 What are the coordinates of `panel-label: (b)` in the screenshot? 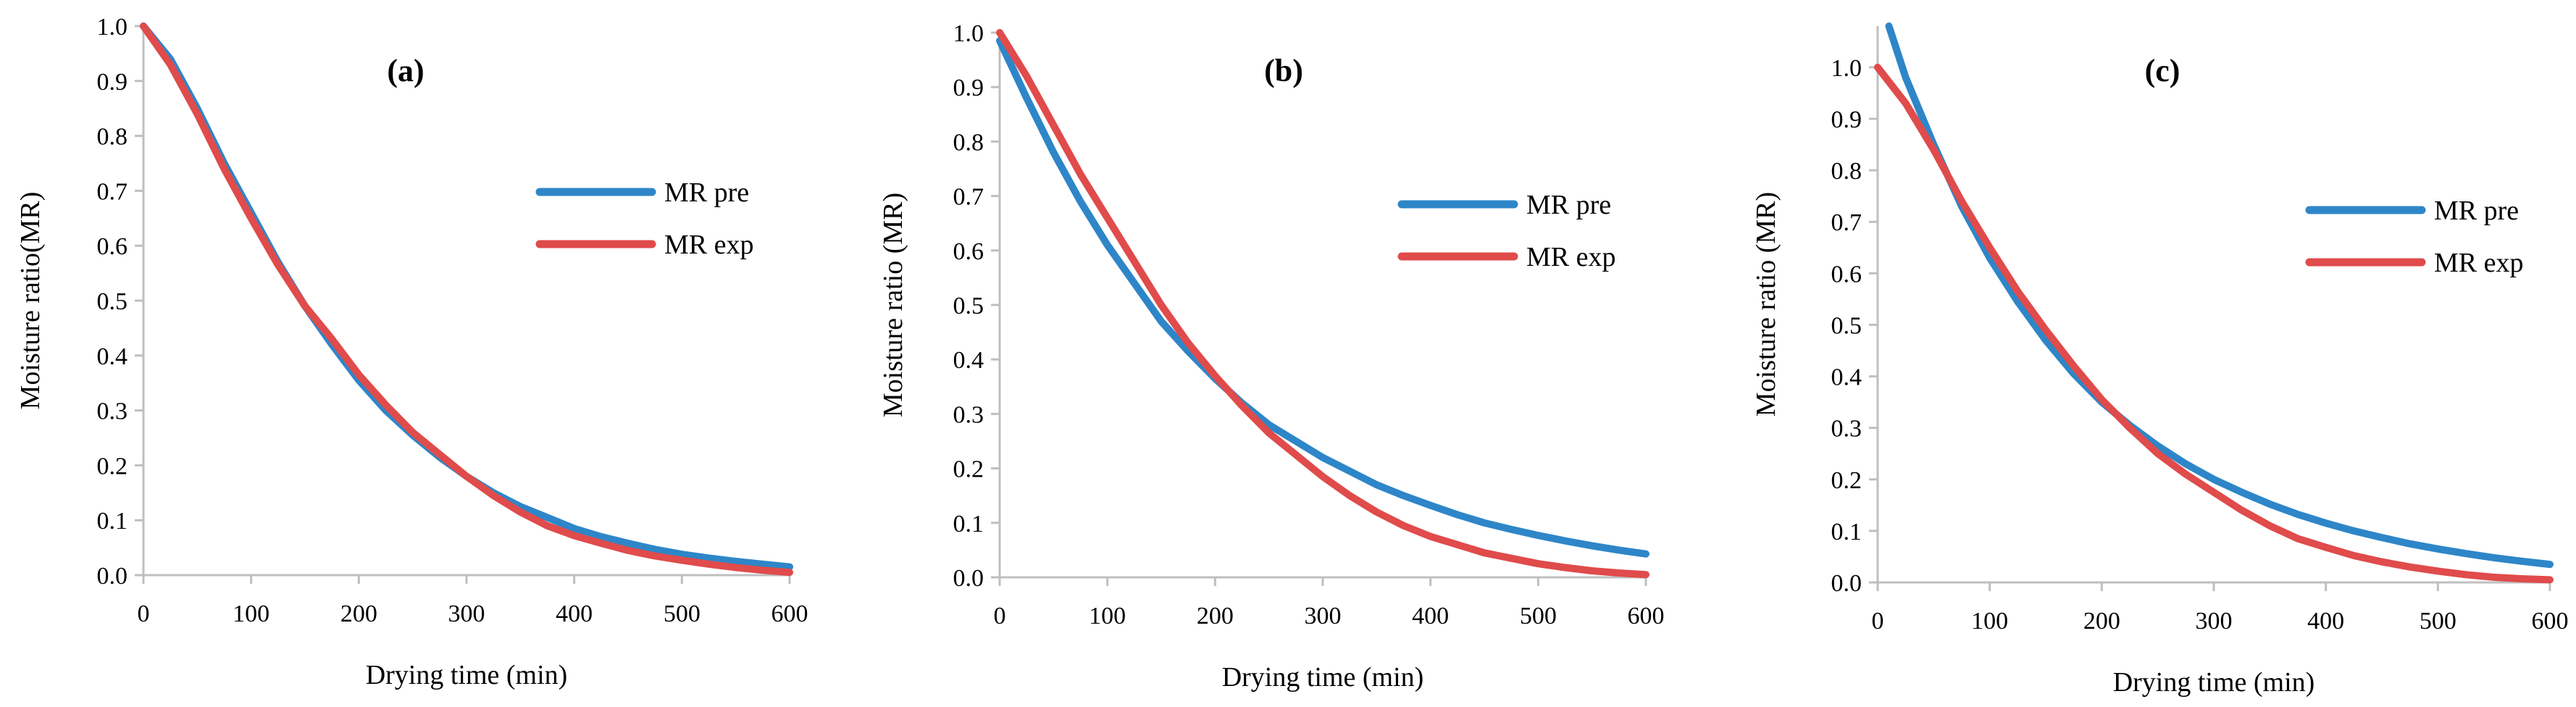 It's located at (1283, 70).